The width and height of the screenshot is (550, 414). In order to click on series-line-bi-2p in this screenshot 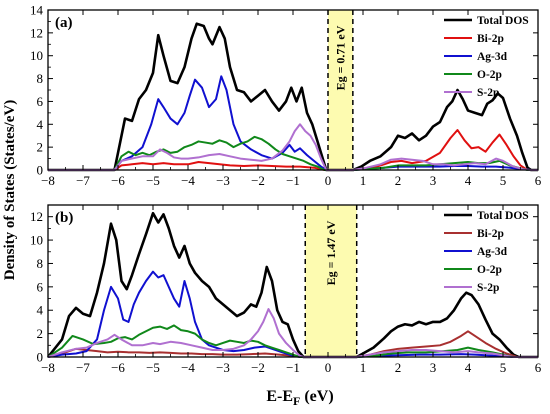, I will do `click(292, 344)`.